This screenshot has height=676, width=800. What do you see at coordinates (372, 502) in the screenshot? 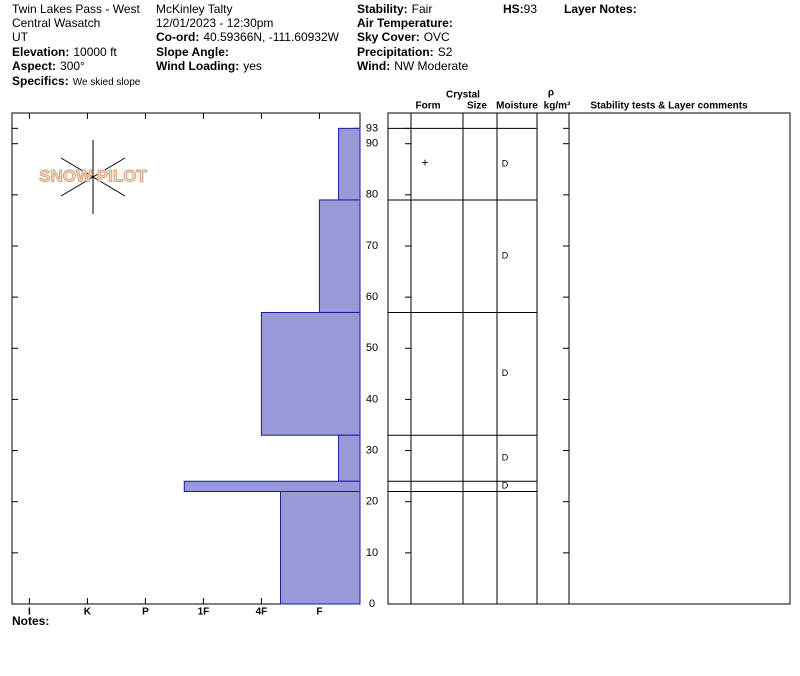
I see `y-tick-label: 20` at bounding box center [372, 502].